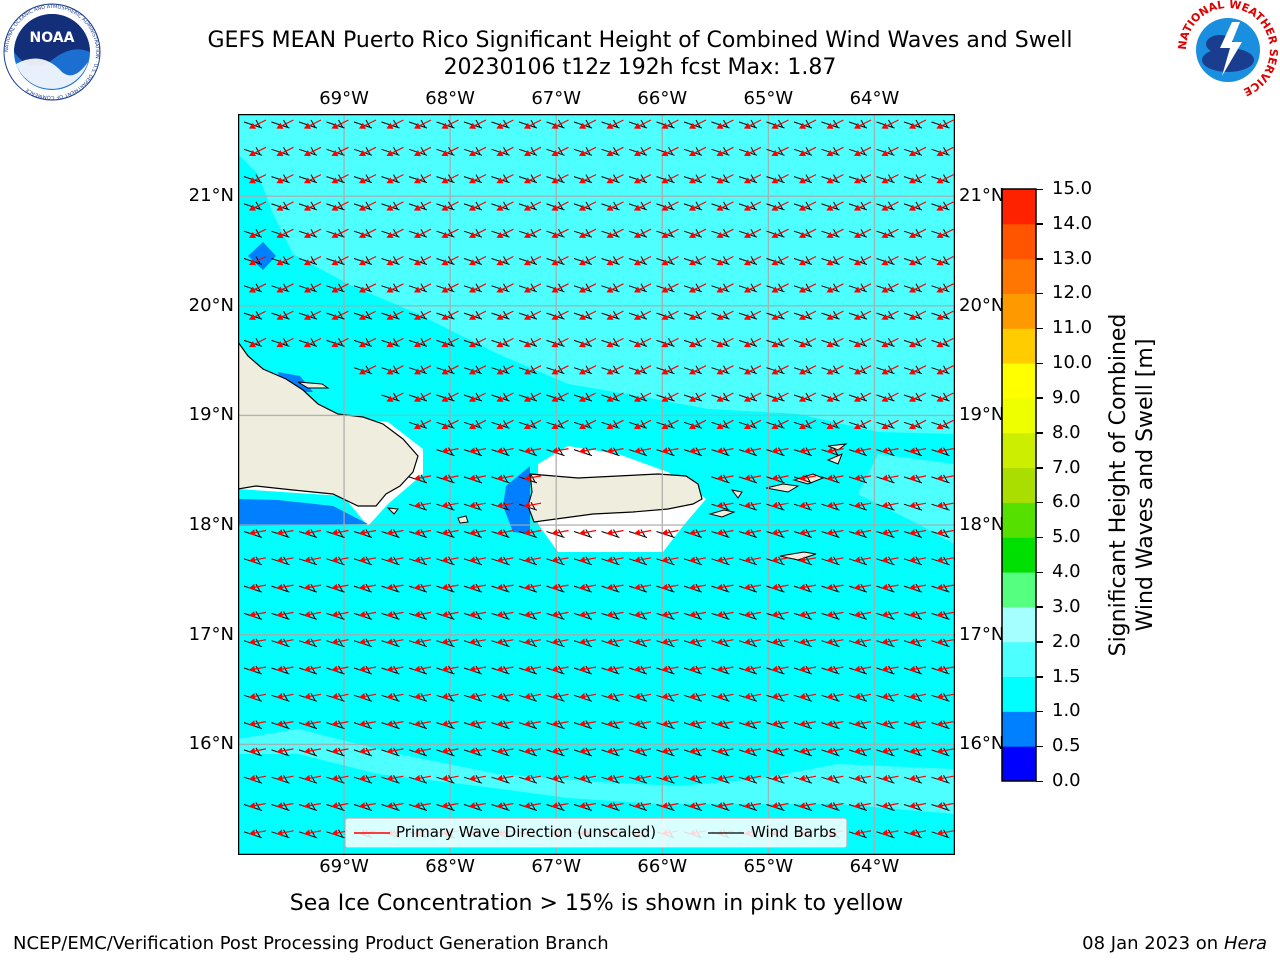 The image size is (1280, 960). I want to click on island-vieques, so click(722, 513).